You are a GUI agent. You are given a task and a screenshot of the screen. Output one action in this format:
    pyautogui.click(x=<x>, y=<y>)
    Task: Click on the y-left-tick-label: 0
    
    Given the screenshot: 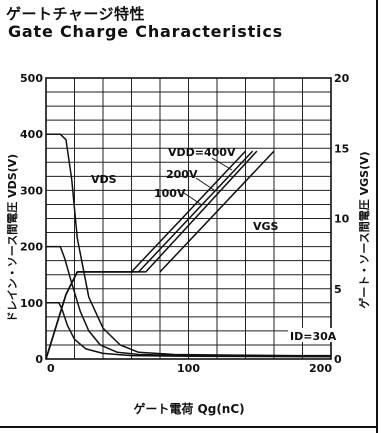 What is the action you would take?
    pyautogui.click(x=39, y=359)
    